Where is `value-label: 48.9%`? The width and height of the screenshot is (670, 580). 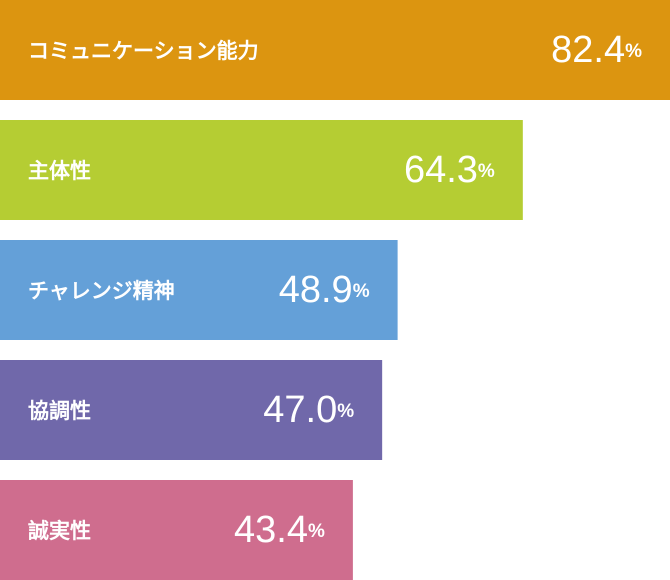
value-label: 48.9% is located at coordinates (324, 290).